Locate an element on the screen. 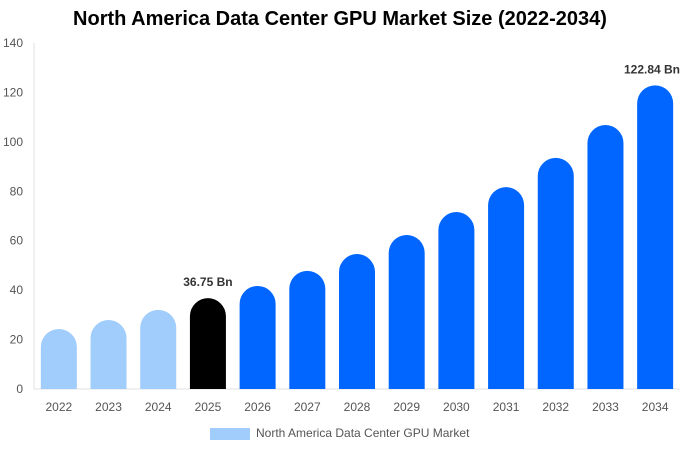  x-tick-label: 2031 is located at coordinates (506, 407).